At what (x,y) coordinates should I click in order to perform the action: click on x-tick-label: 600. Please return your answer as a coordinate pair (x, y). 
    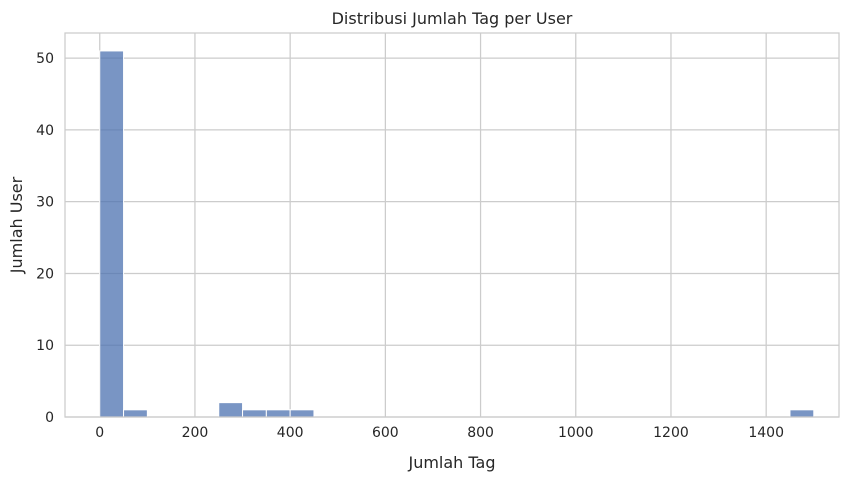
    Looking at the image, I should click on (385, 433).